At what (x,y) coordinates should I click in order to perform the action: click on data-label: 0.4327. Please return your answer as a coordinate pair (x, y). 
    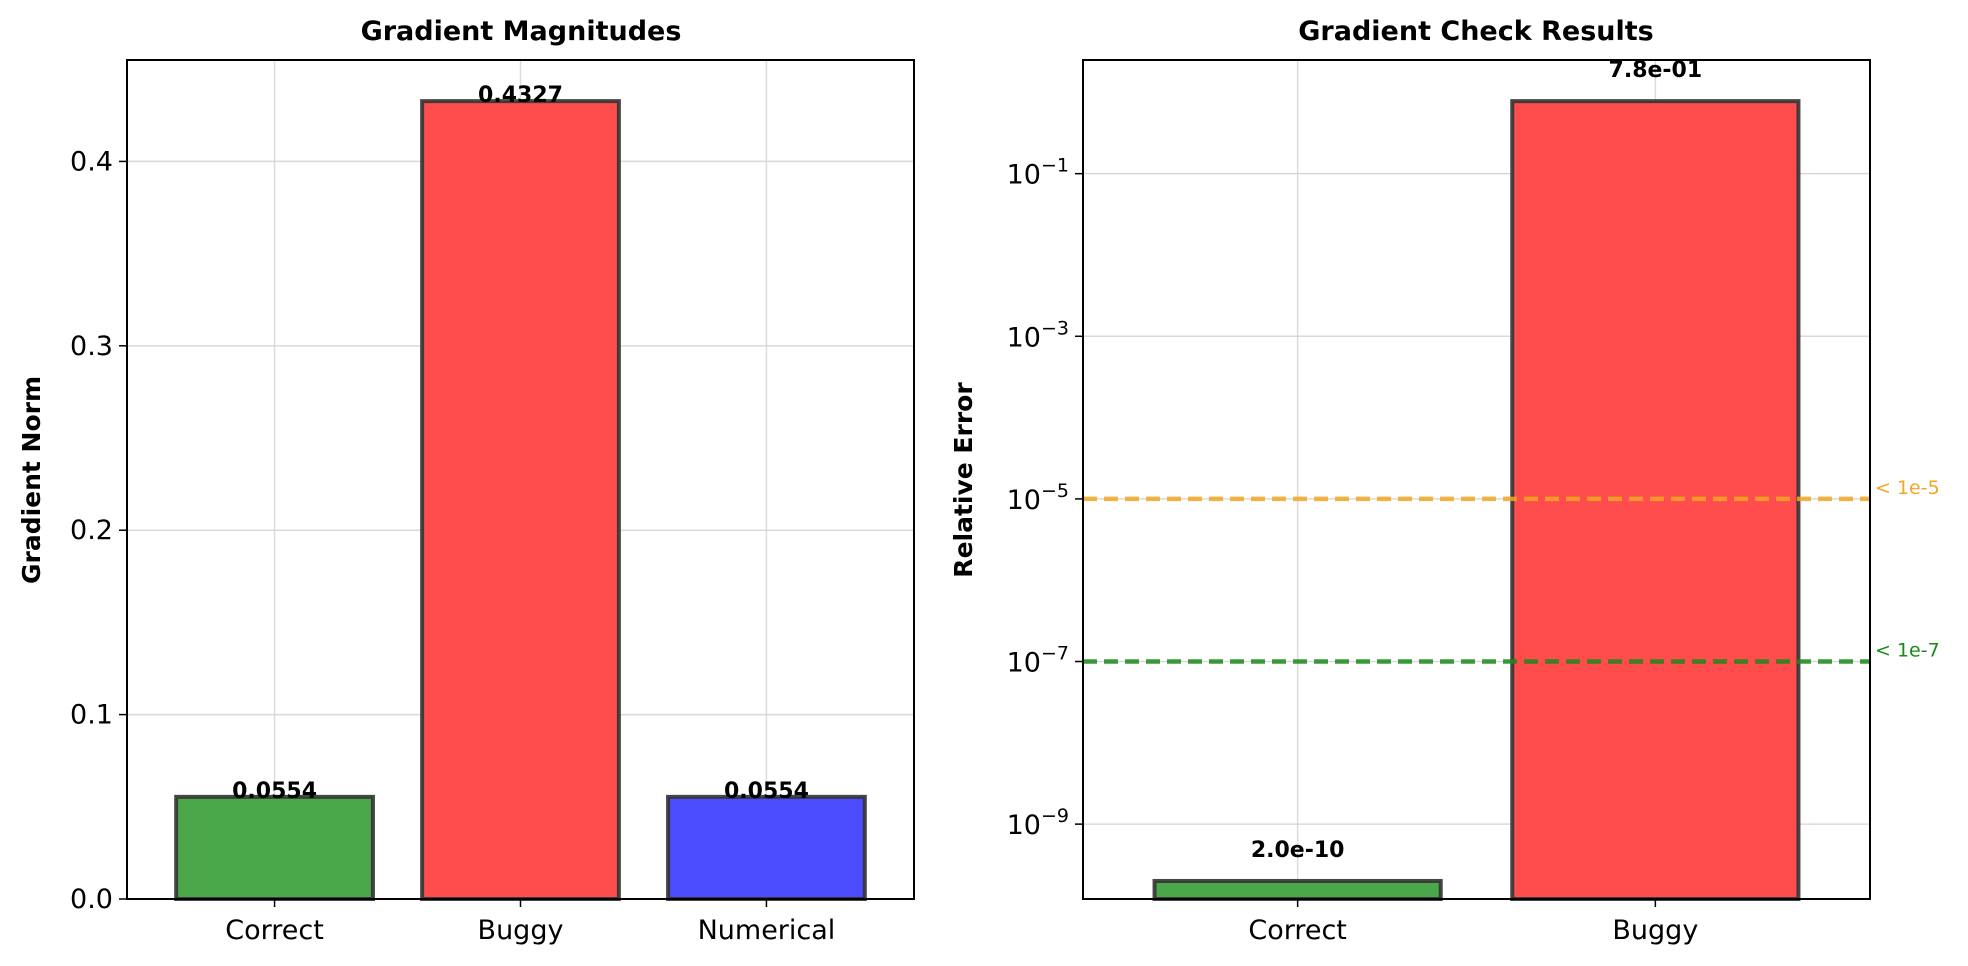
    Looking at the image, I should click on (520, 95).